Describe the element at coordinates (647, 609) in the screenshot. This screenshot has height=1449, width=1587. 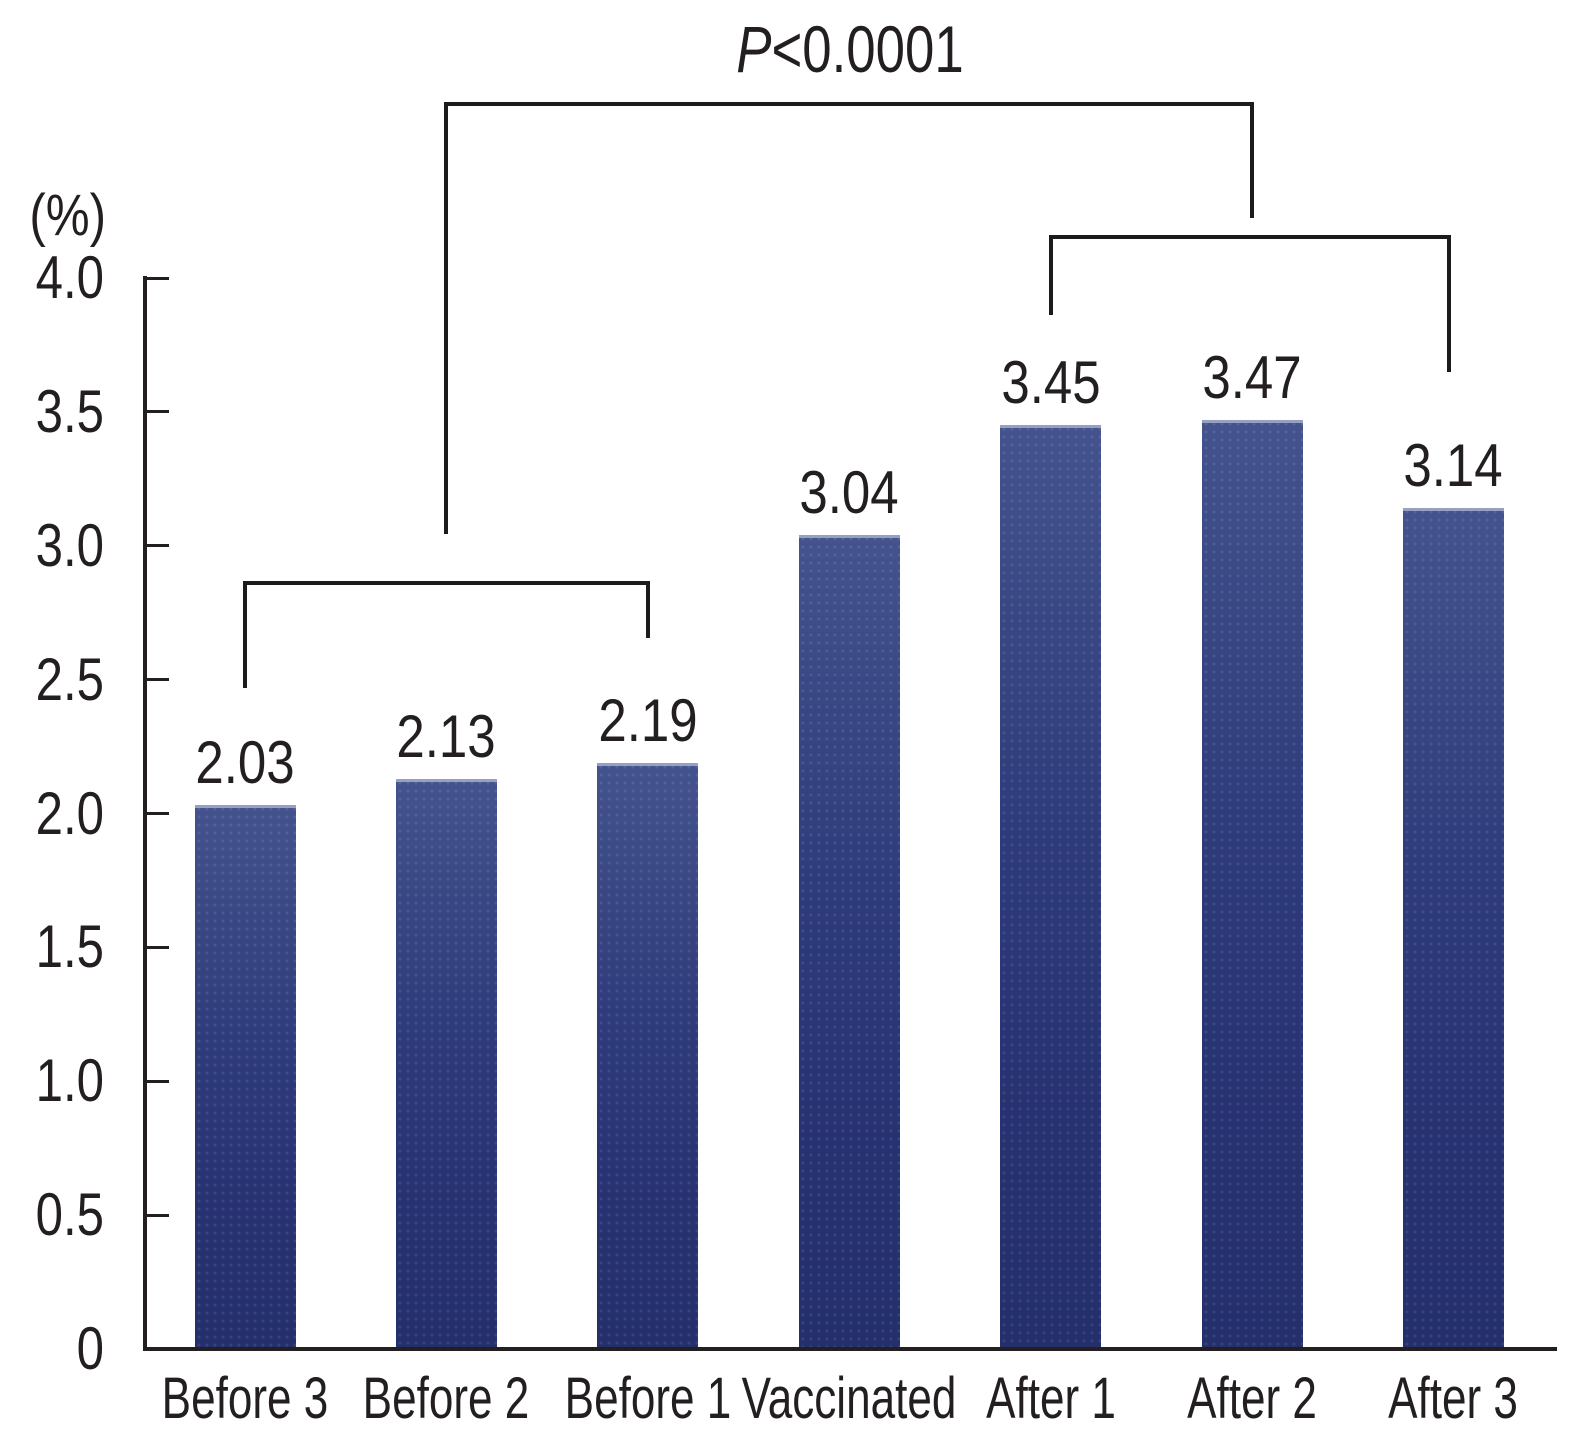
I see `significance-bracket-before-group-right-leg` at that location.